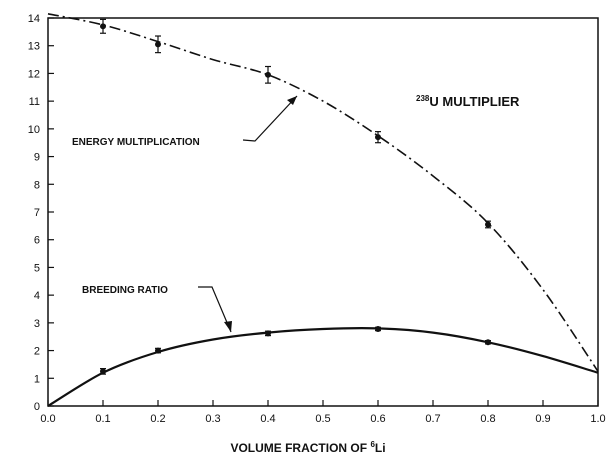  I want to click on breeding-label-arrowhead, so click(228, 326).